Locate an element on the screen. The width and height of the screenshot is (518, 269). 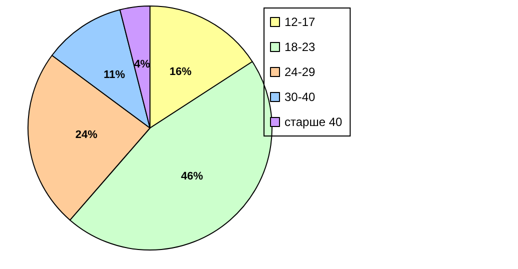
data-label: 16% is located at coordinates (181, 72).